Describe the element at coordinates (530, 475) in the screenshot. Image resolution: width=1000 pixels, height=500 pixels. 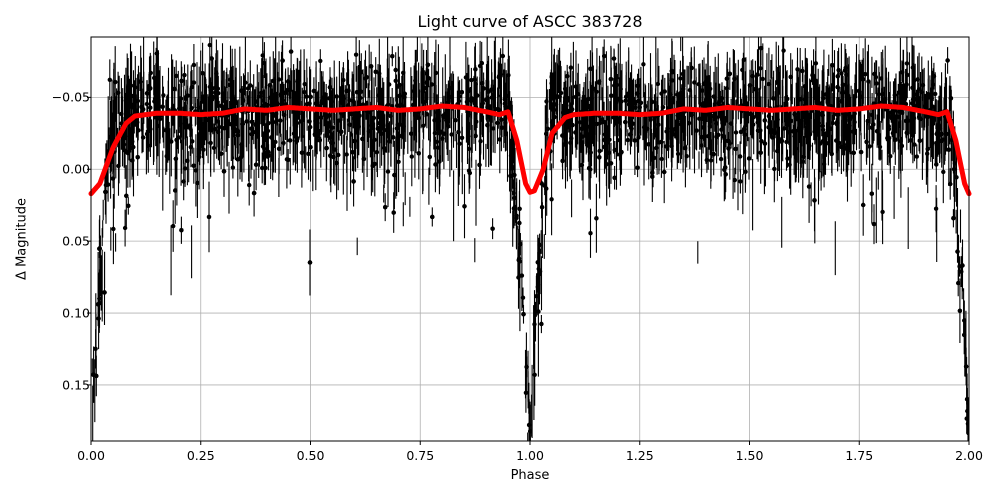
I see `x-axis-label: Phase` at that location.